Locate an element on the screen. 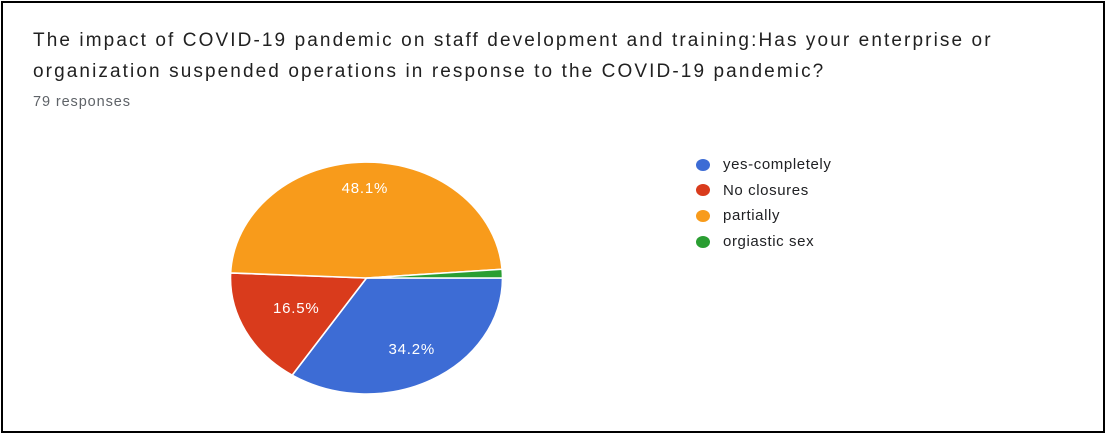 The image size is (1107, 442). legend-item-partially: partially is located at coordinates (763, 216).